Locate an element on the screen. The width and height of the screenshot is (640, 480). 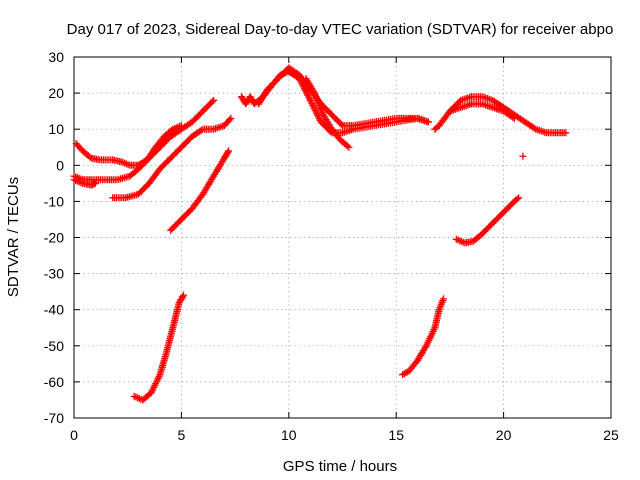
y-tick-label: -30 is located at coordinates (54, 274).